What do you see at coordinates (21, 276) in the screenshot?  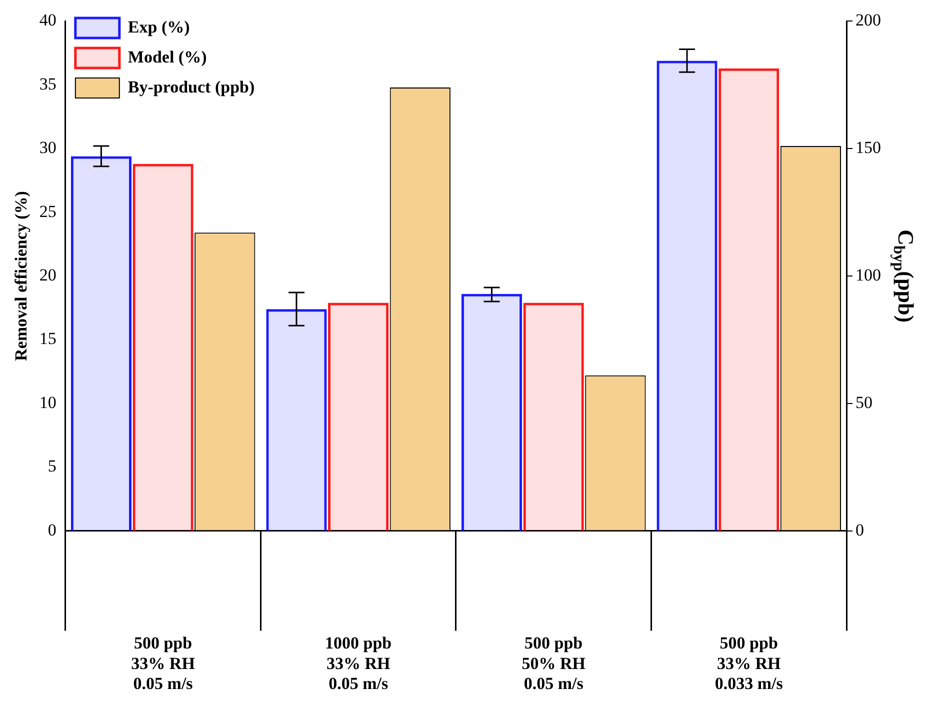 I see `y-axis-title: Removal efficiency (%)` at bounding box center [21, 276].